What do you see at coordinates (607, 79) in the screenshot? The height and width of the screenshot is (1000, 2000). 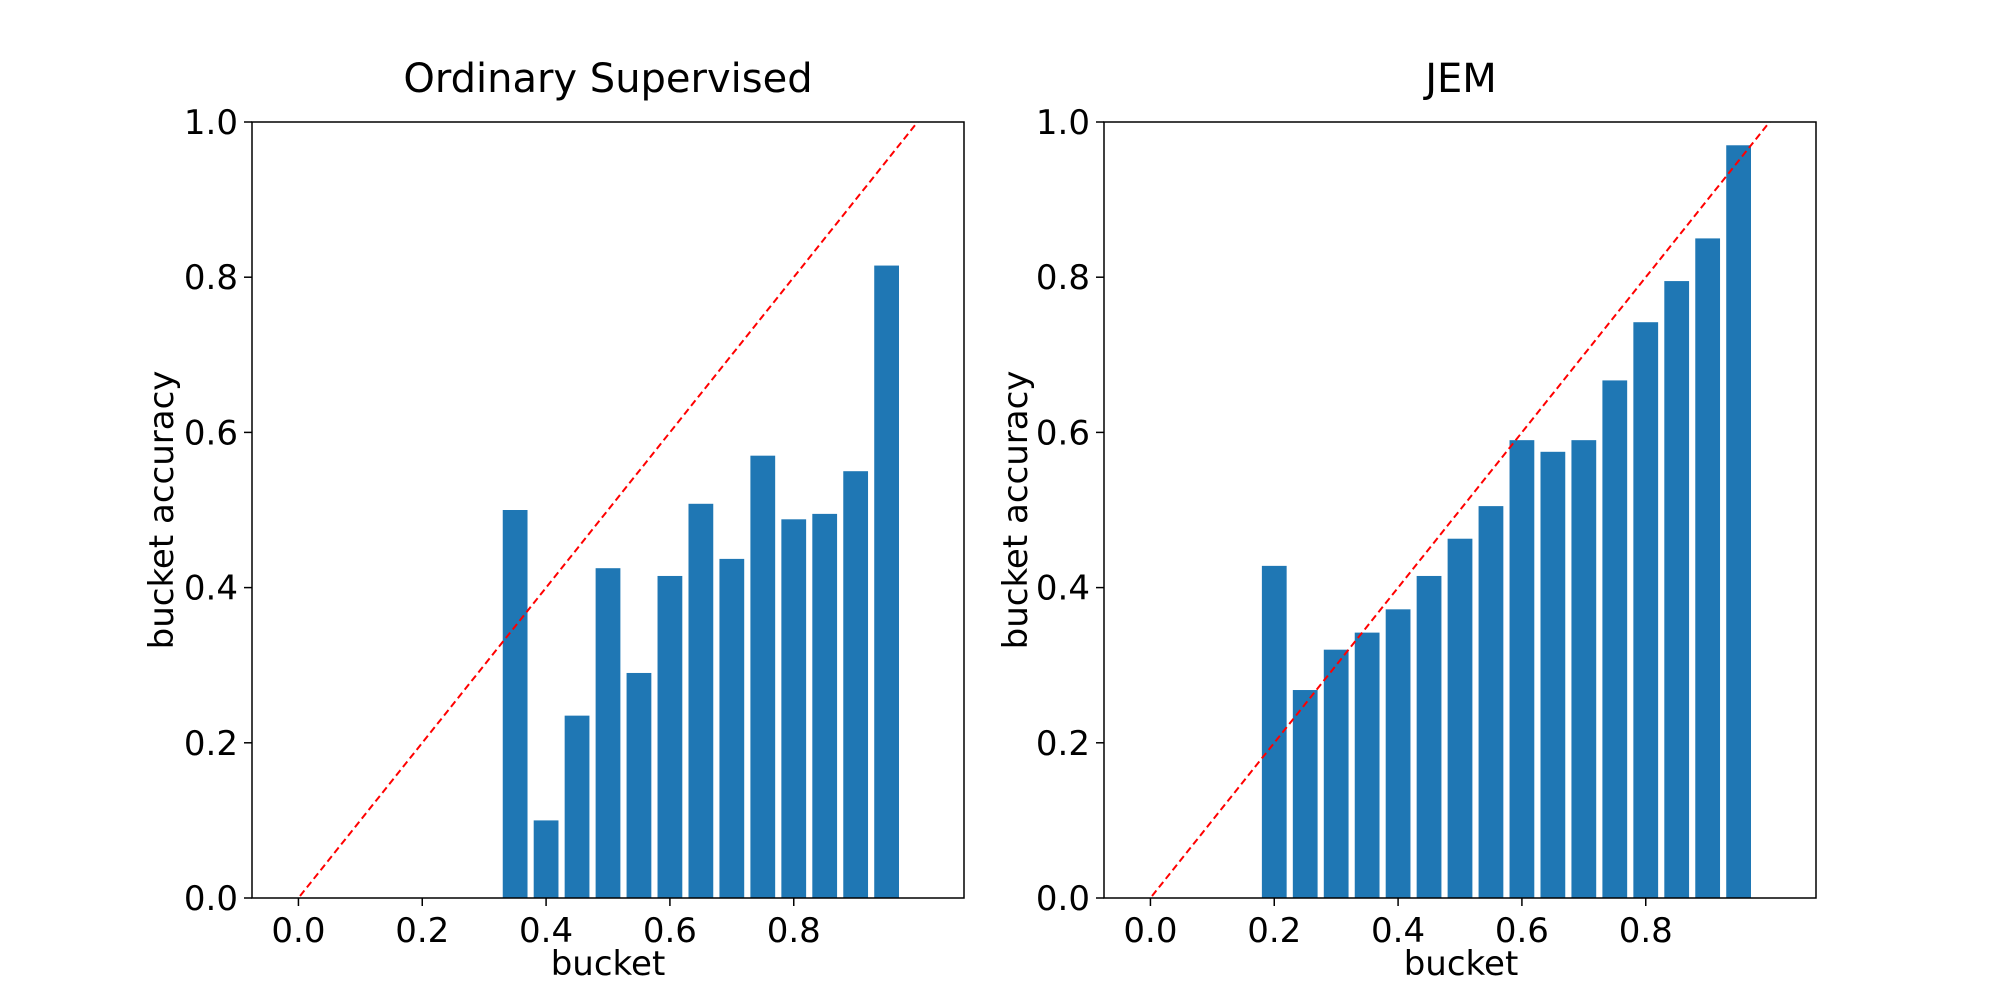 I see `chart-title: Ordinary Supervised` at bounding box center [607, 79].